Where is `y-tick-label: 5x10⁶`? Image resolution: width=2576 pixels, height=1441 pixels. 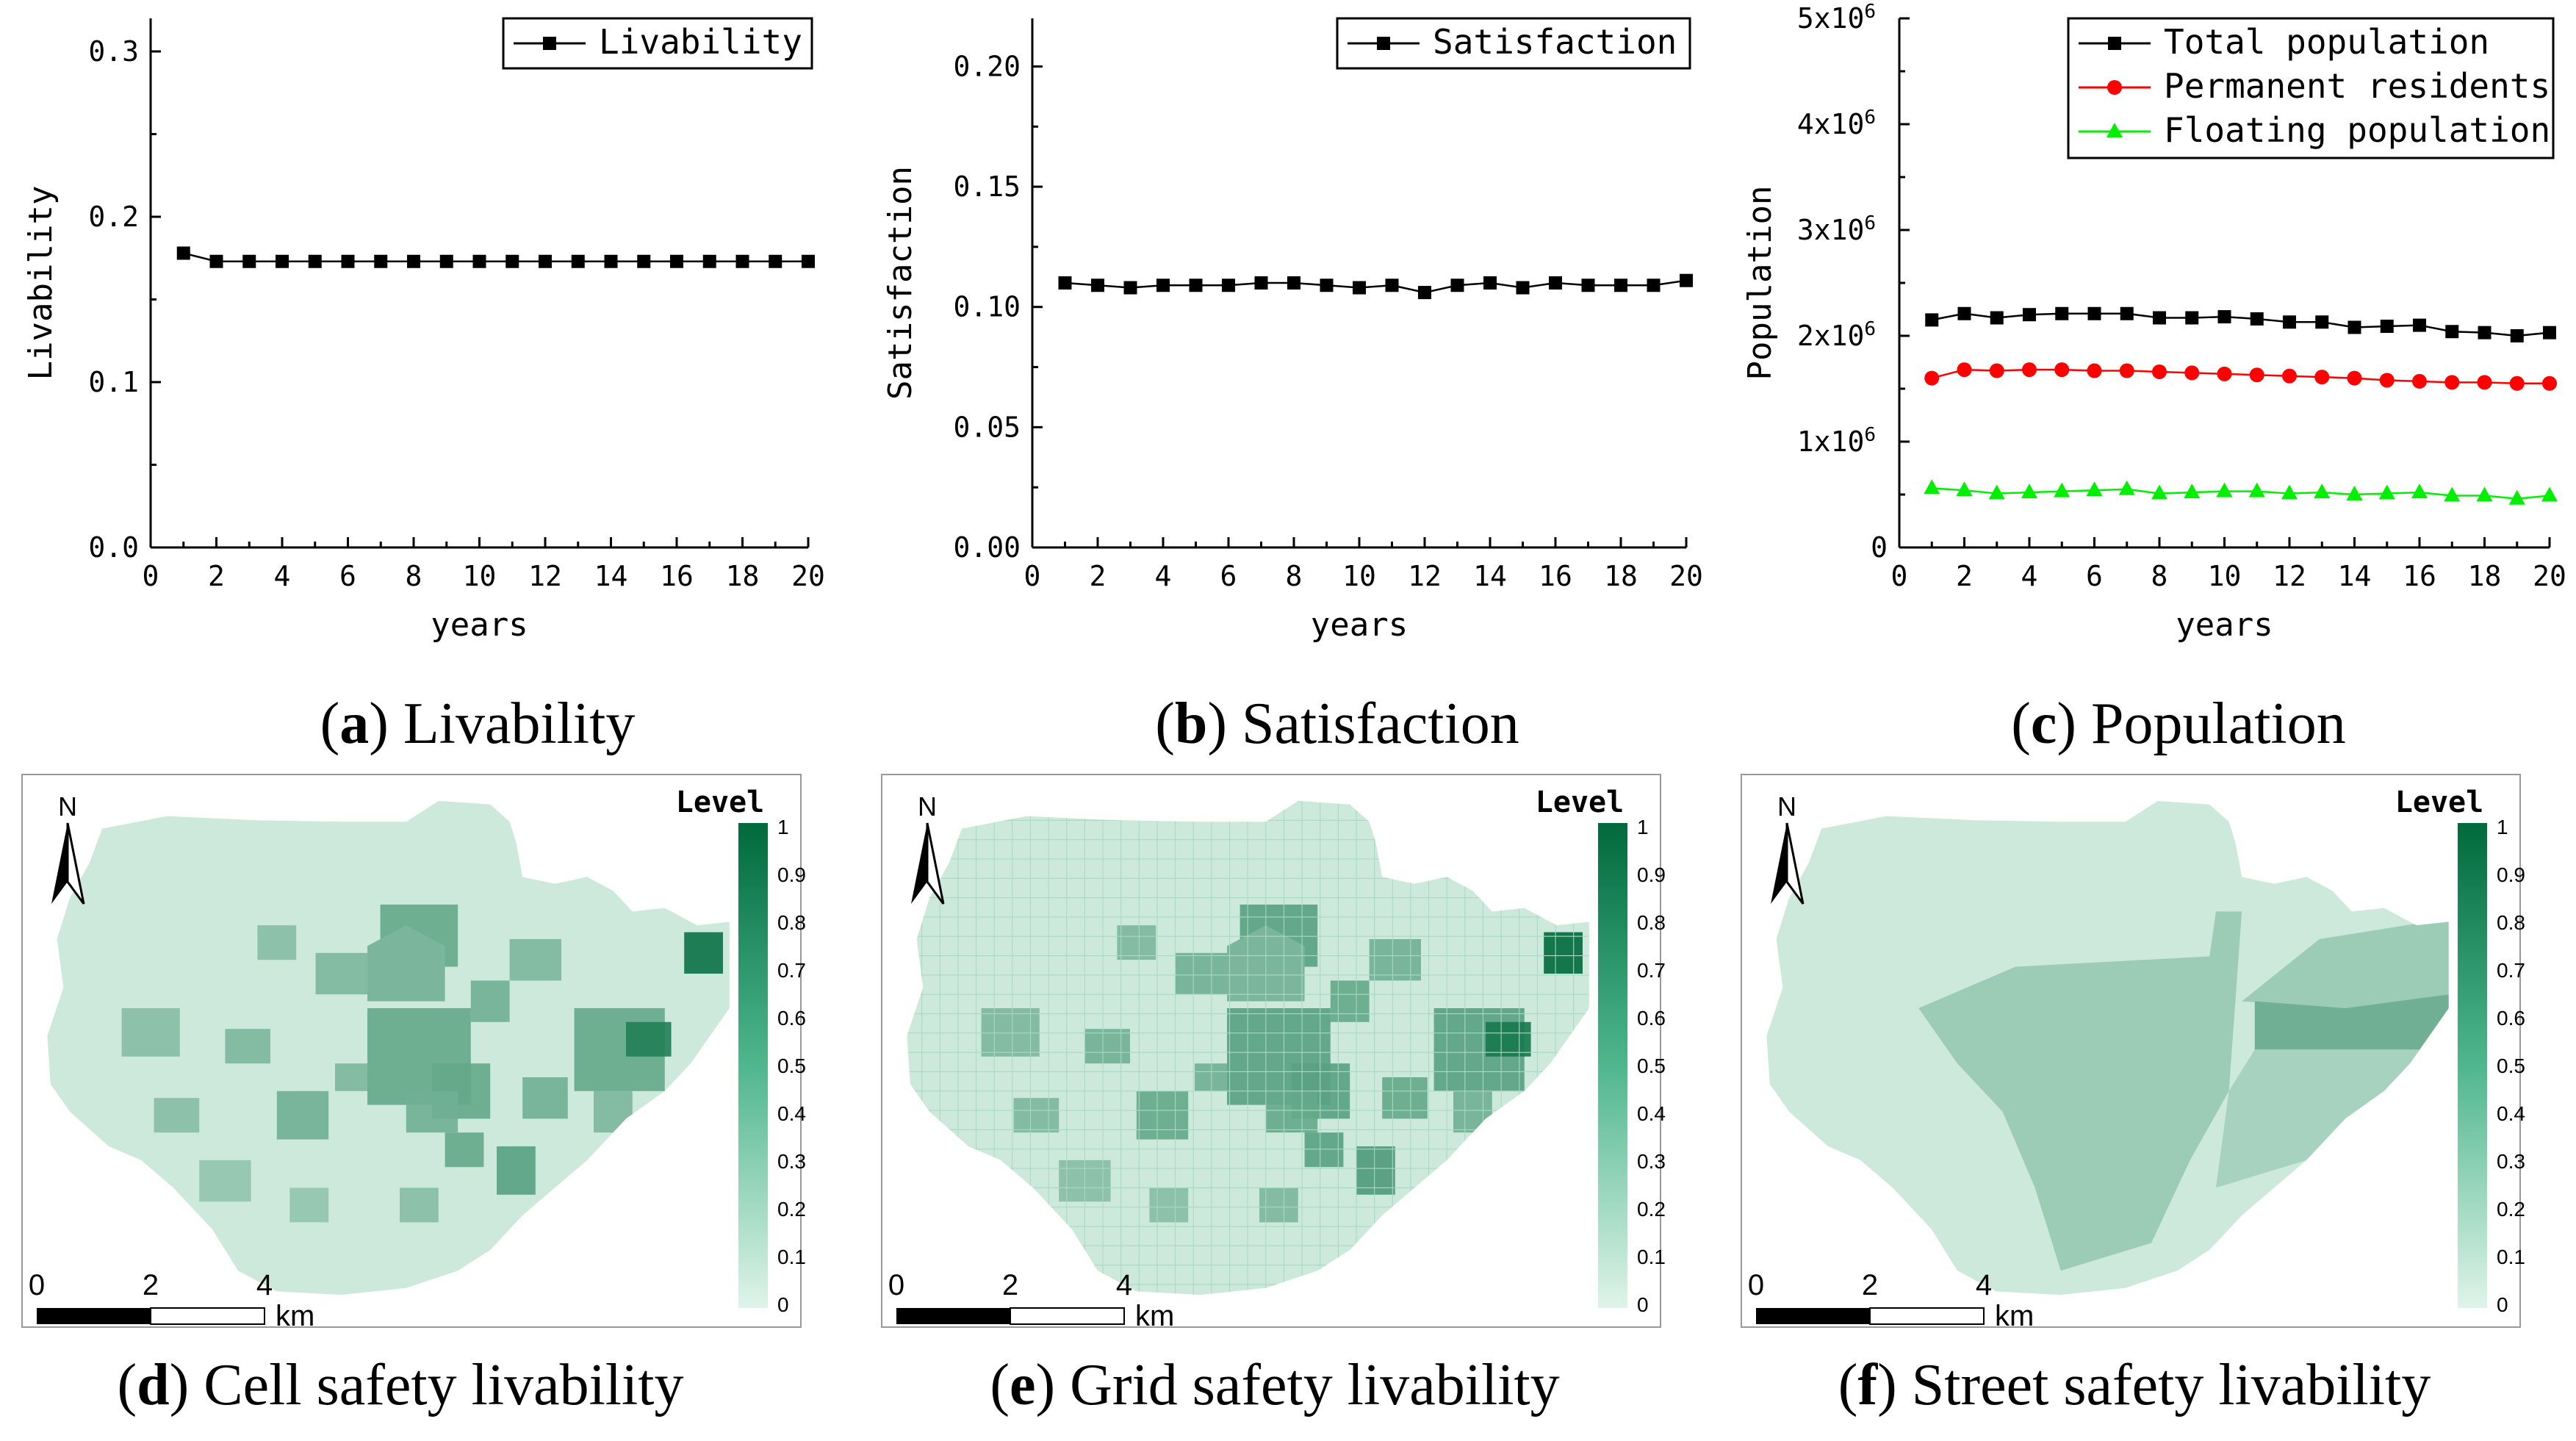
y-tick-label: 5x10⁶ is located at coordinates (1837, 18).